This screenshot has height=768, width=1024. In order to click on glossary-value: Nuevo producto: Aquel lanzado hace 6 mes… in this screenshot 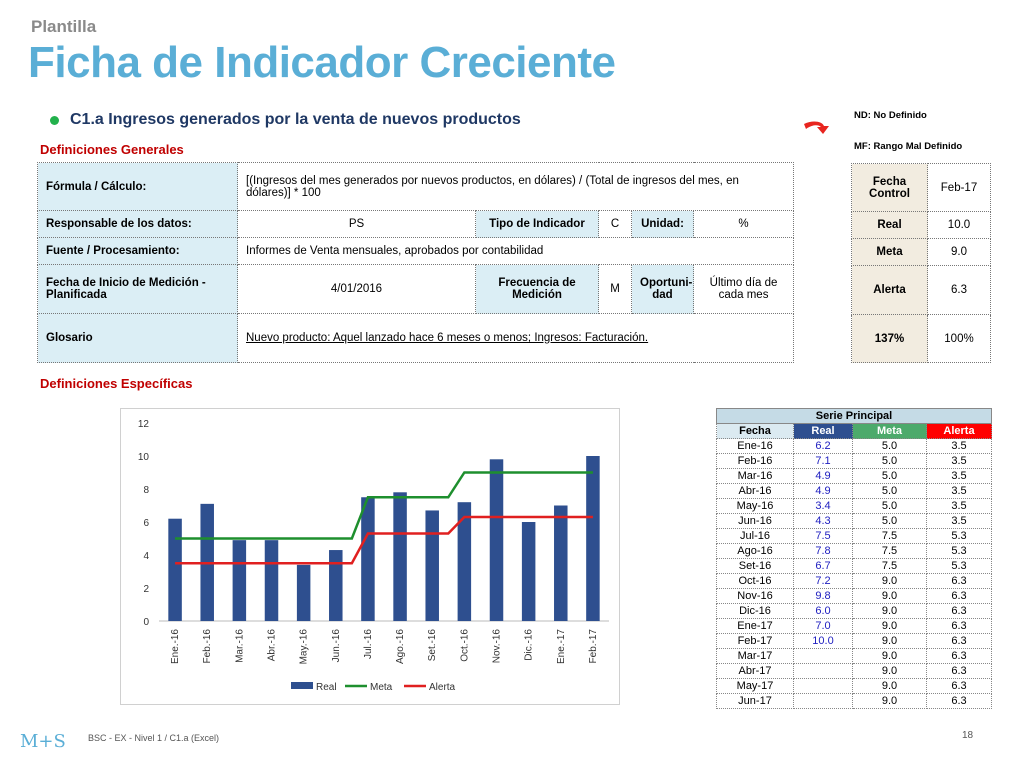, I will do `click(515, 338)`.